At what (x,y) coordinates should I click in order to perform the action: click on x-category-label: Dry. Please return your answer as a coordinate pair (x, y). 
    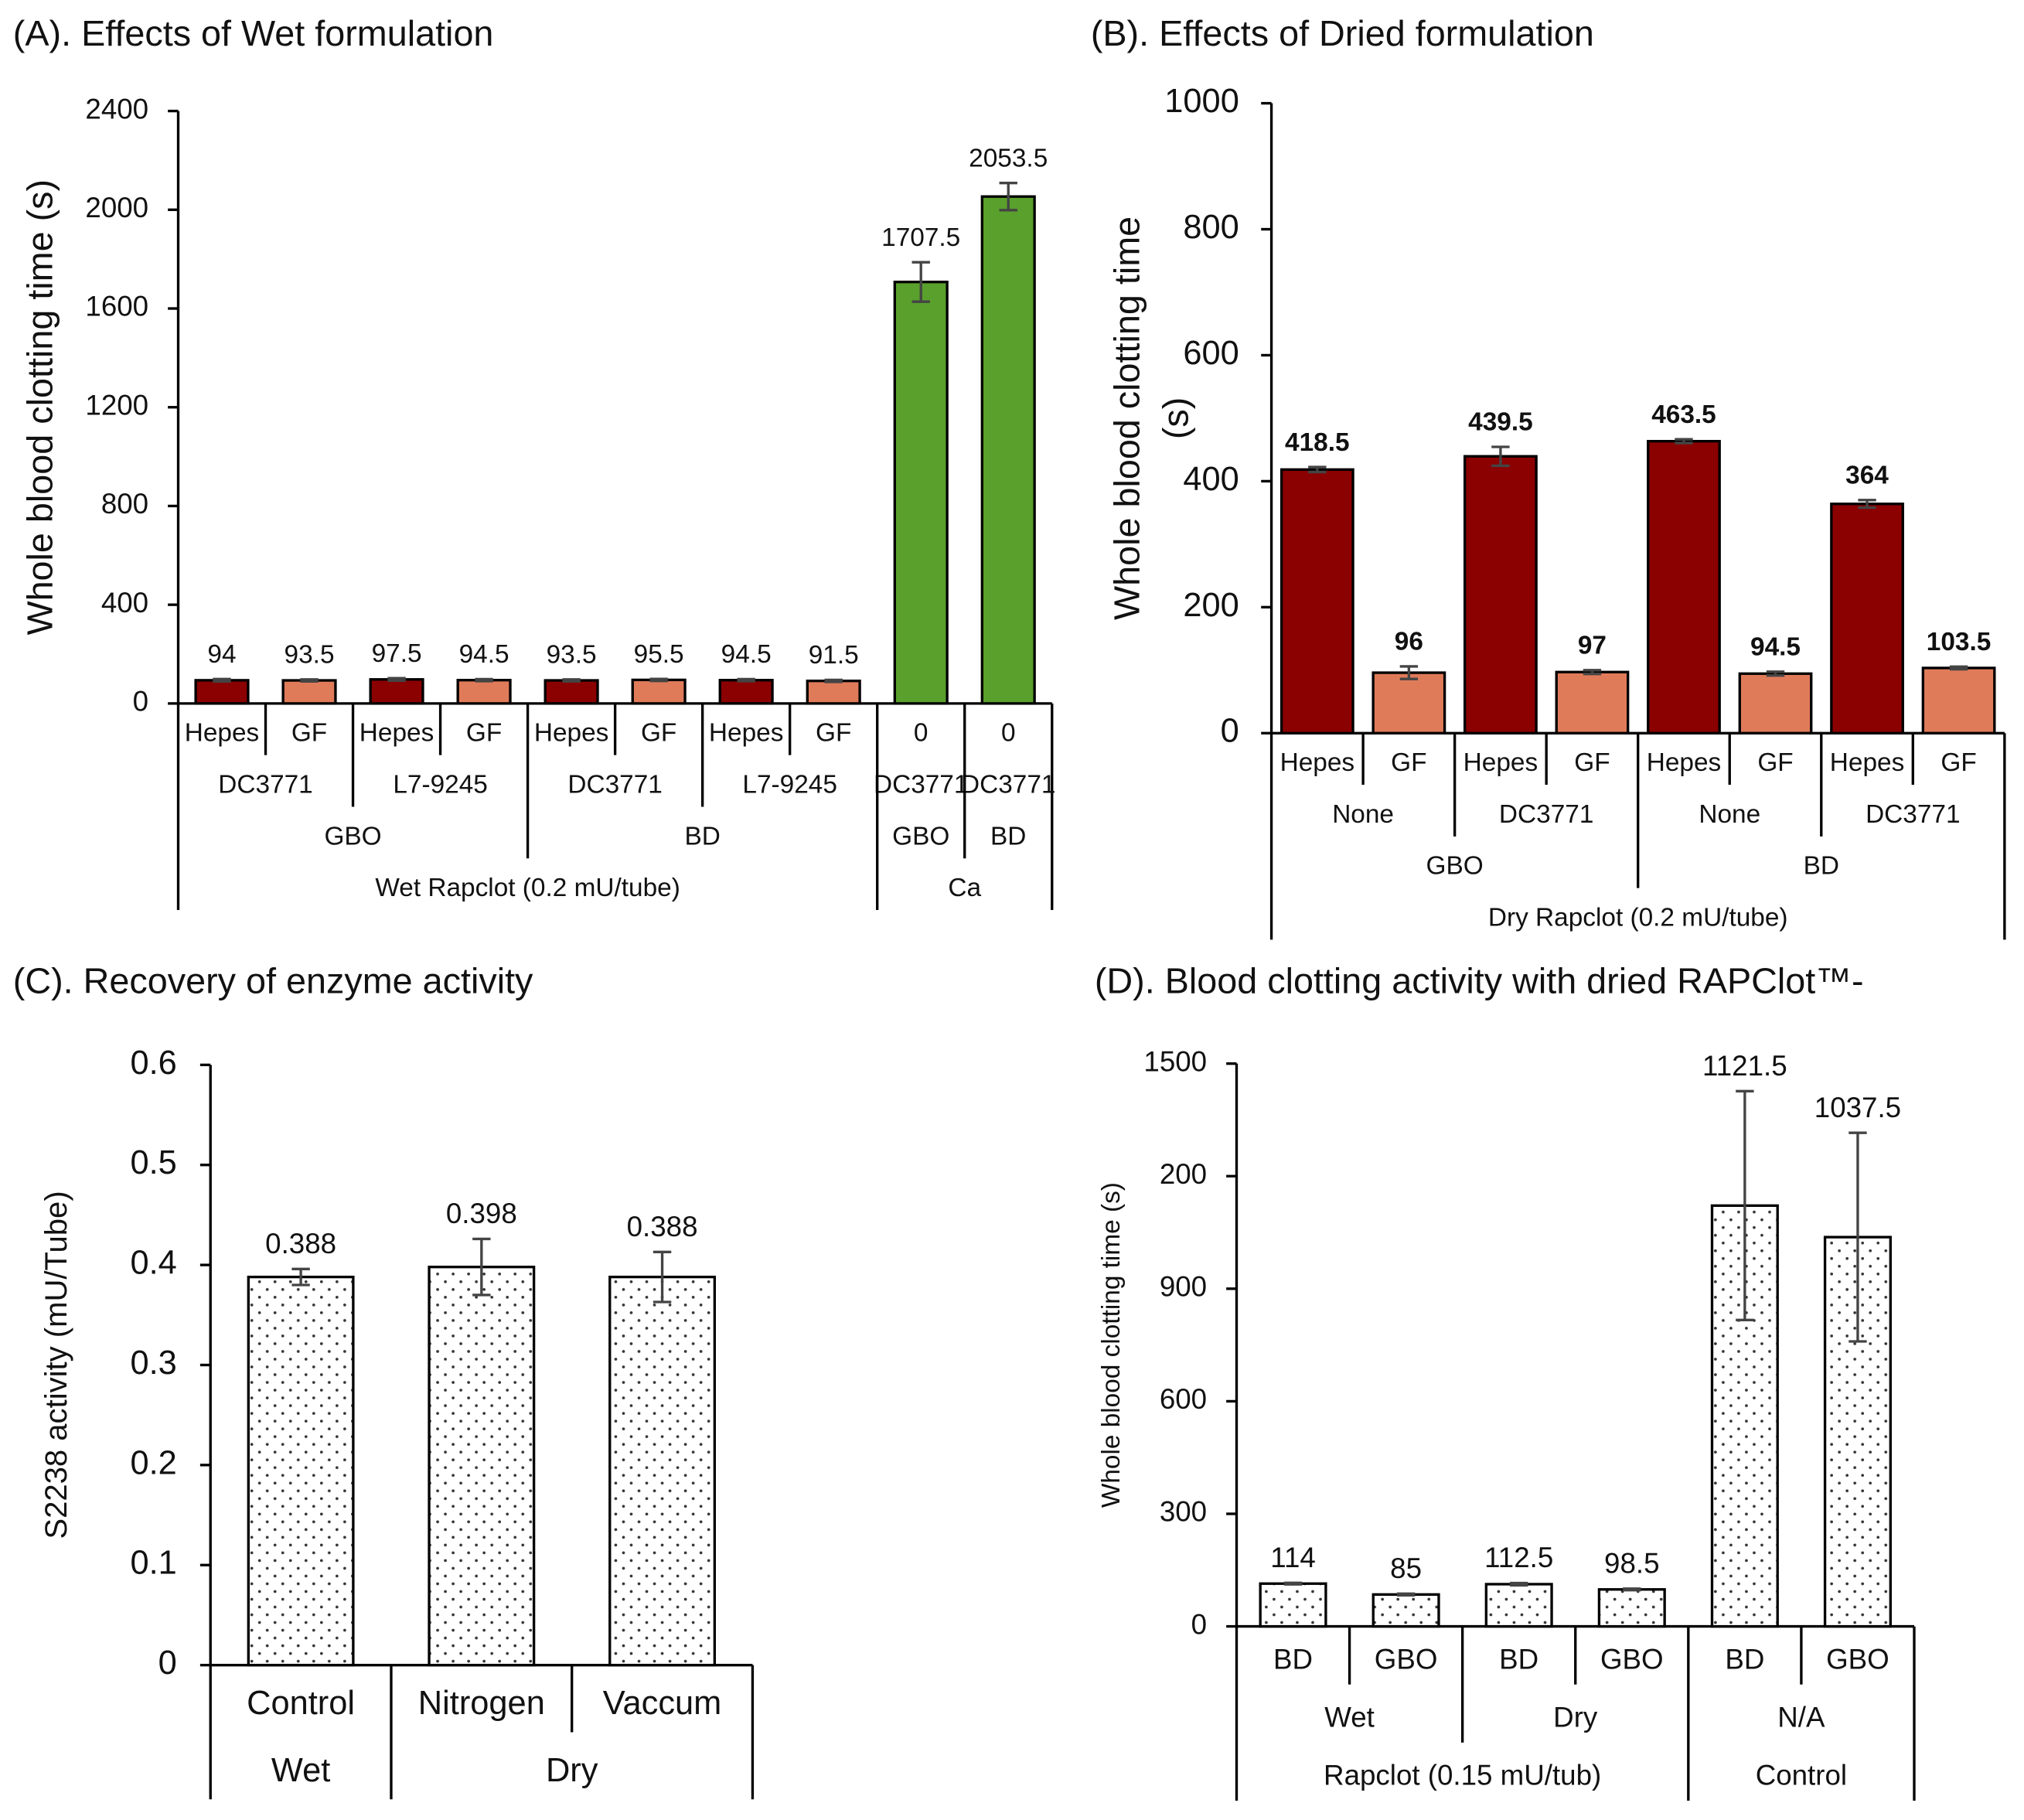
    Looking at the image, I should click on (1575, 1717).